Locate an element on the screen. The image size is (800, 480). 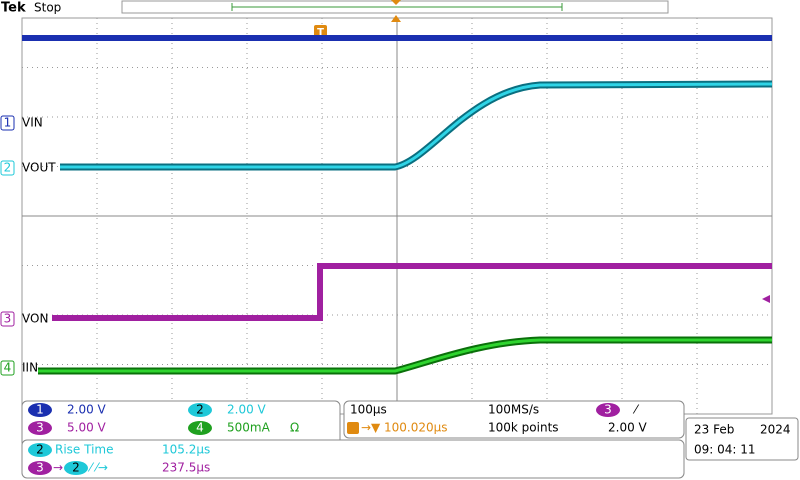
meas-value: 105.2µs is located at coordinates (186, 450).